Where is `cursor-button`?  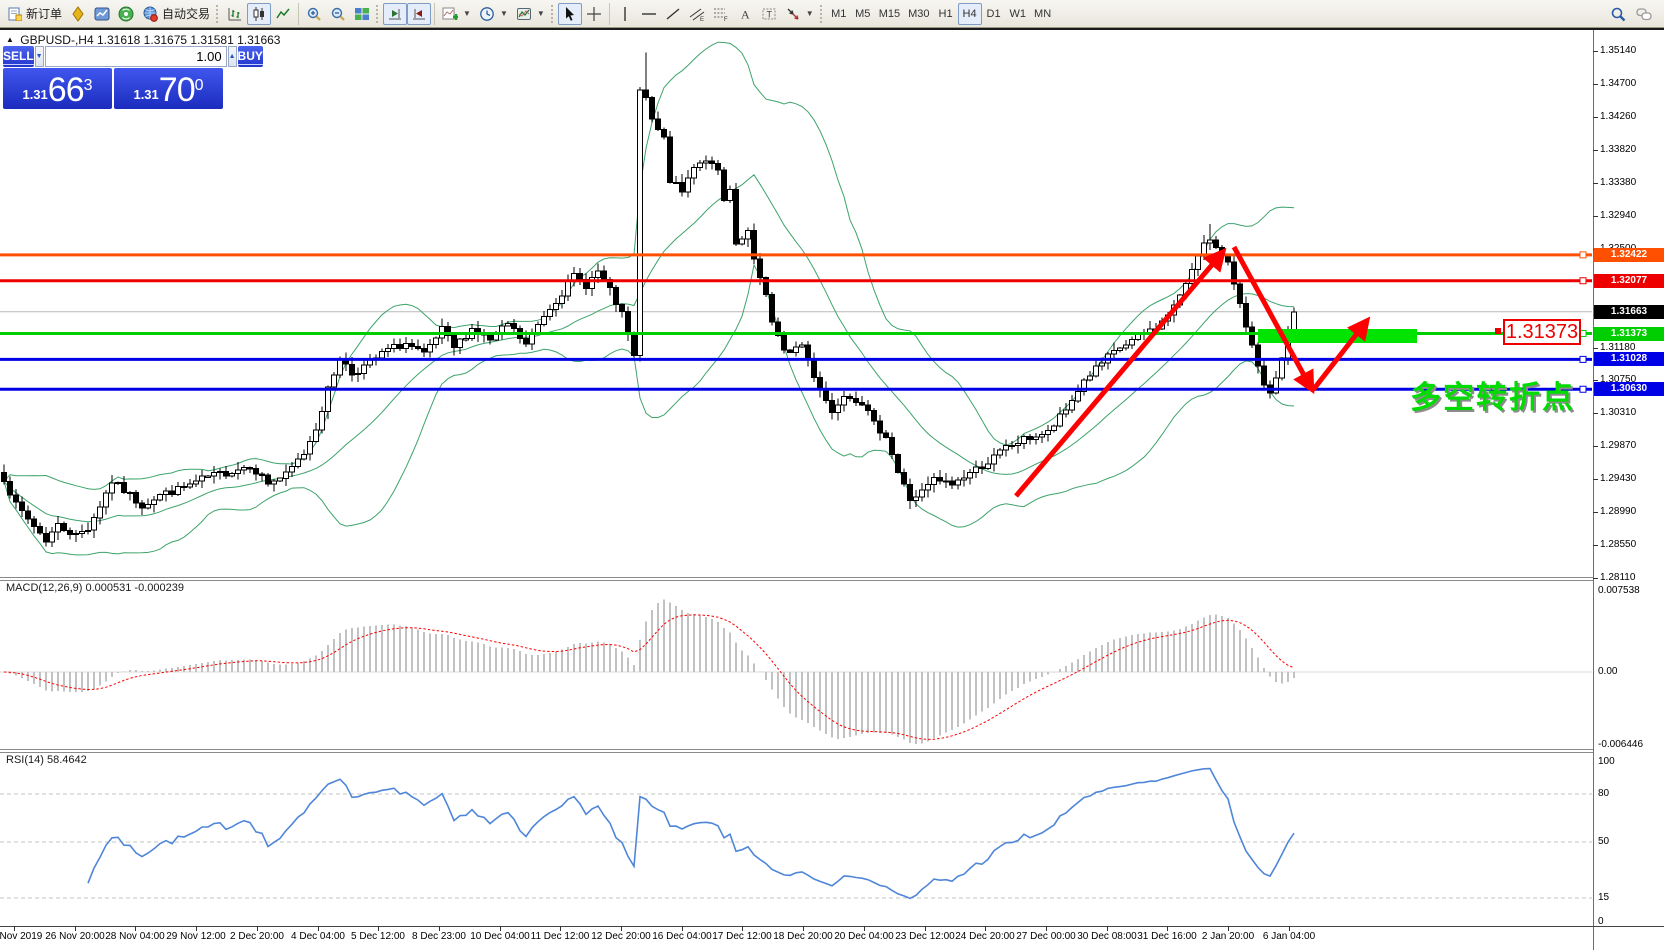 cursor-button is located at coordinates (569, 13).